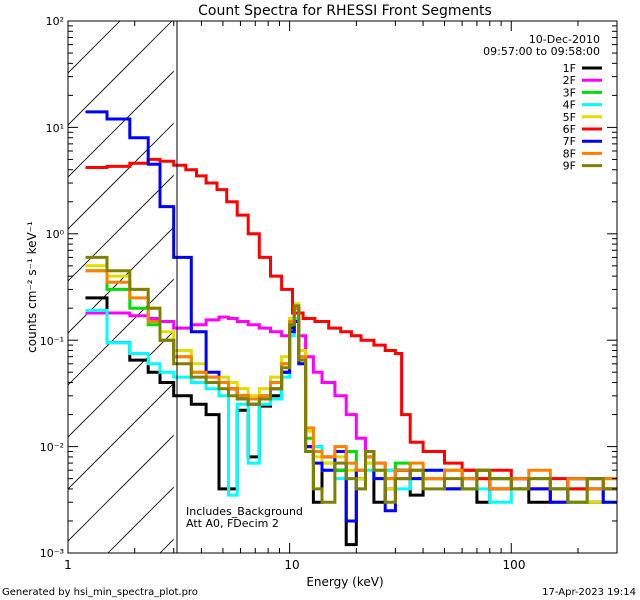  Describe the element at coordinates (55, 21) in the screenshot. I see `y-tick-label-1e2: 10²` at that location.